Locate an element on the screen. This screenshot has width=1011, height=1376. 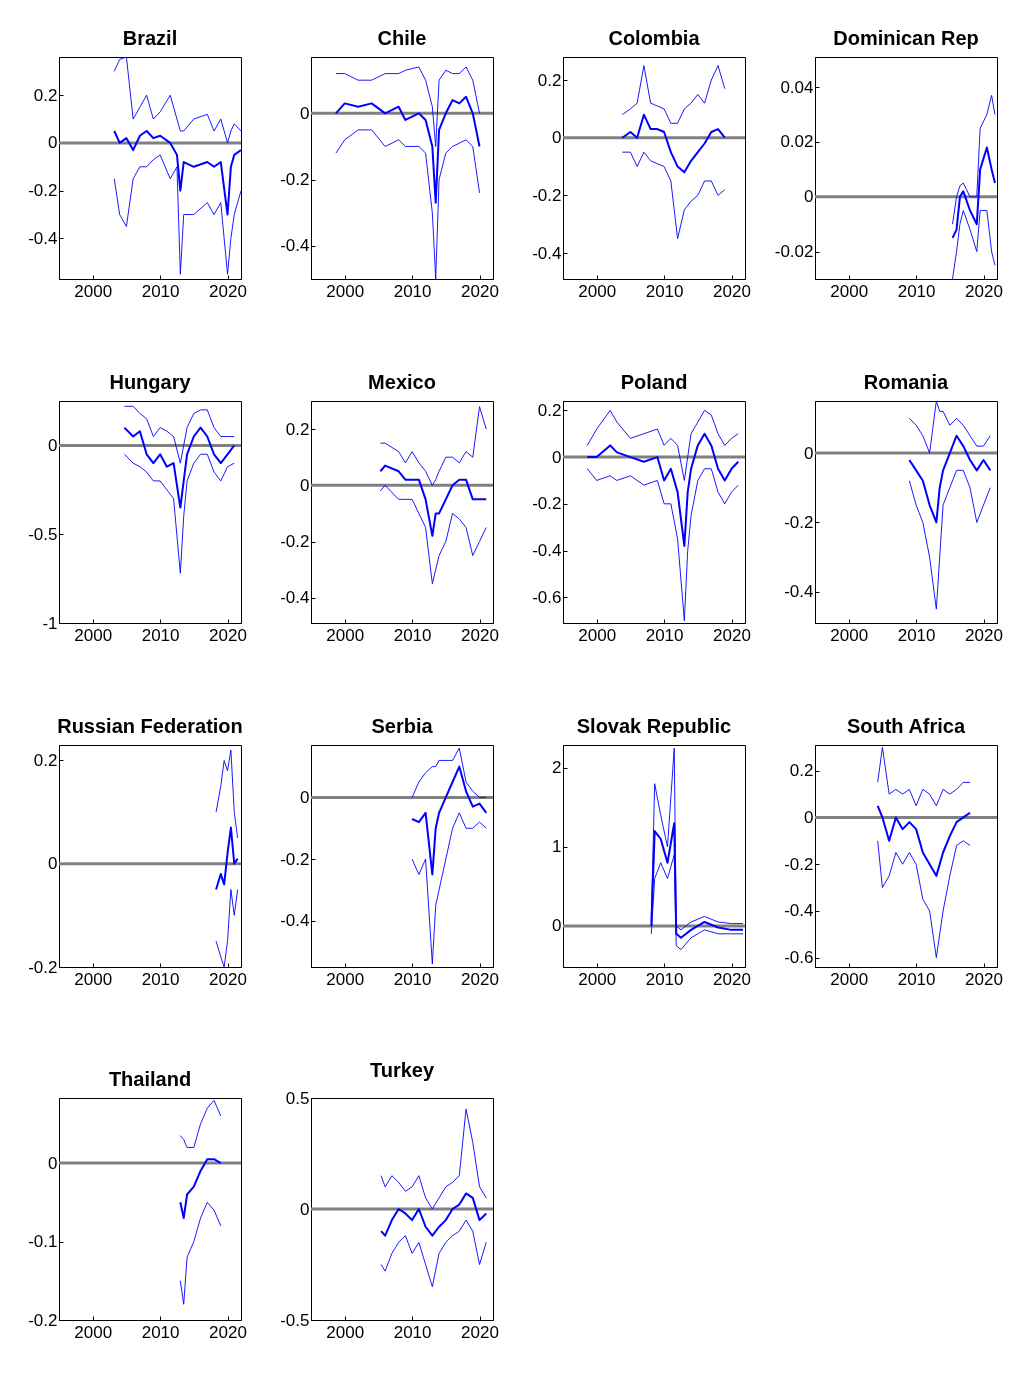
y-tick-label: -0.02 is located at coordinates (794, 252).